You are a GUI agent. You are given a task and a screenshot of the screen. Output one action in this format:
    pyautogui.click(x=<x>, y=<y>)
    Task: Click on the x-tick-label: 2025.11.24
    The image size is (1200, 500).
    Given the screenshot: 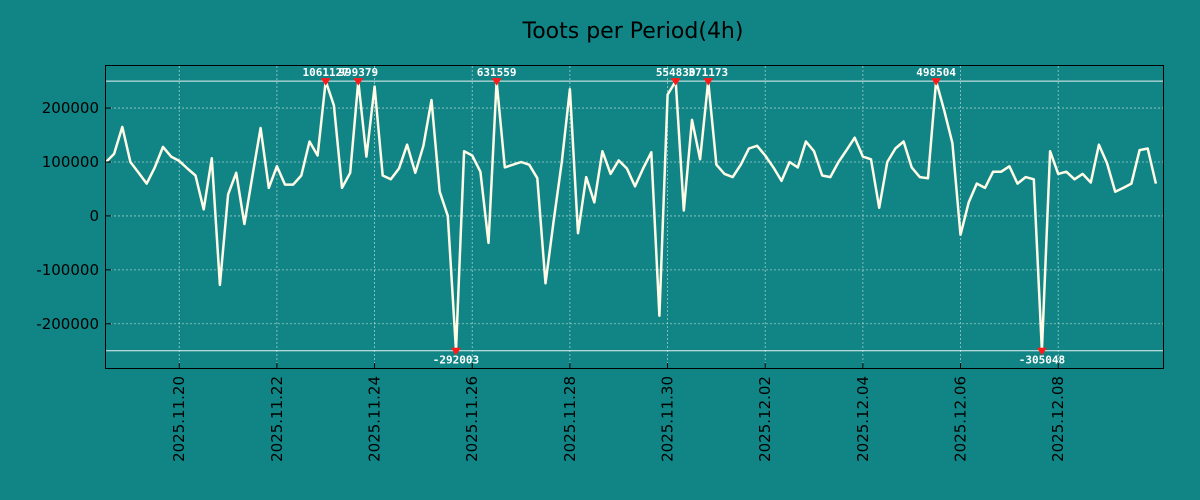 What is the action you would take?
    pyautogui.click(x=375, y=419)
    